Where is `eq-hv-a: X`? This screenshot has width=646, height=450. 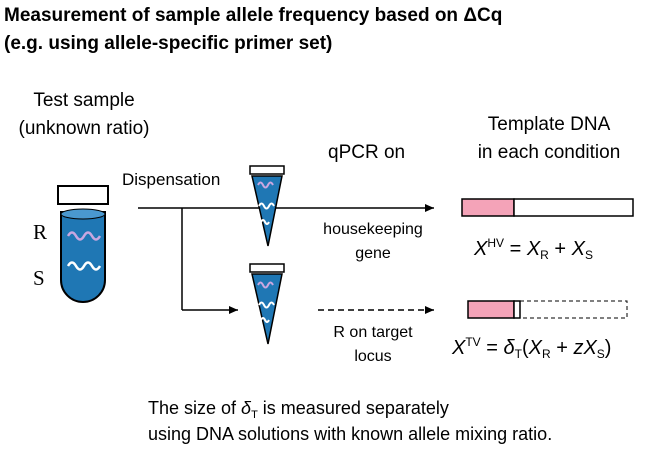 eq-hv-a: X is located at coordinates (533, 249).